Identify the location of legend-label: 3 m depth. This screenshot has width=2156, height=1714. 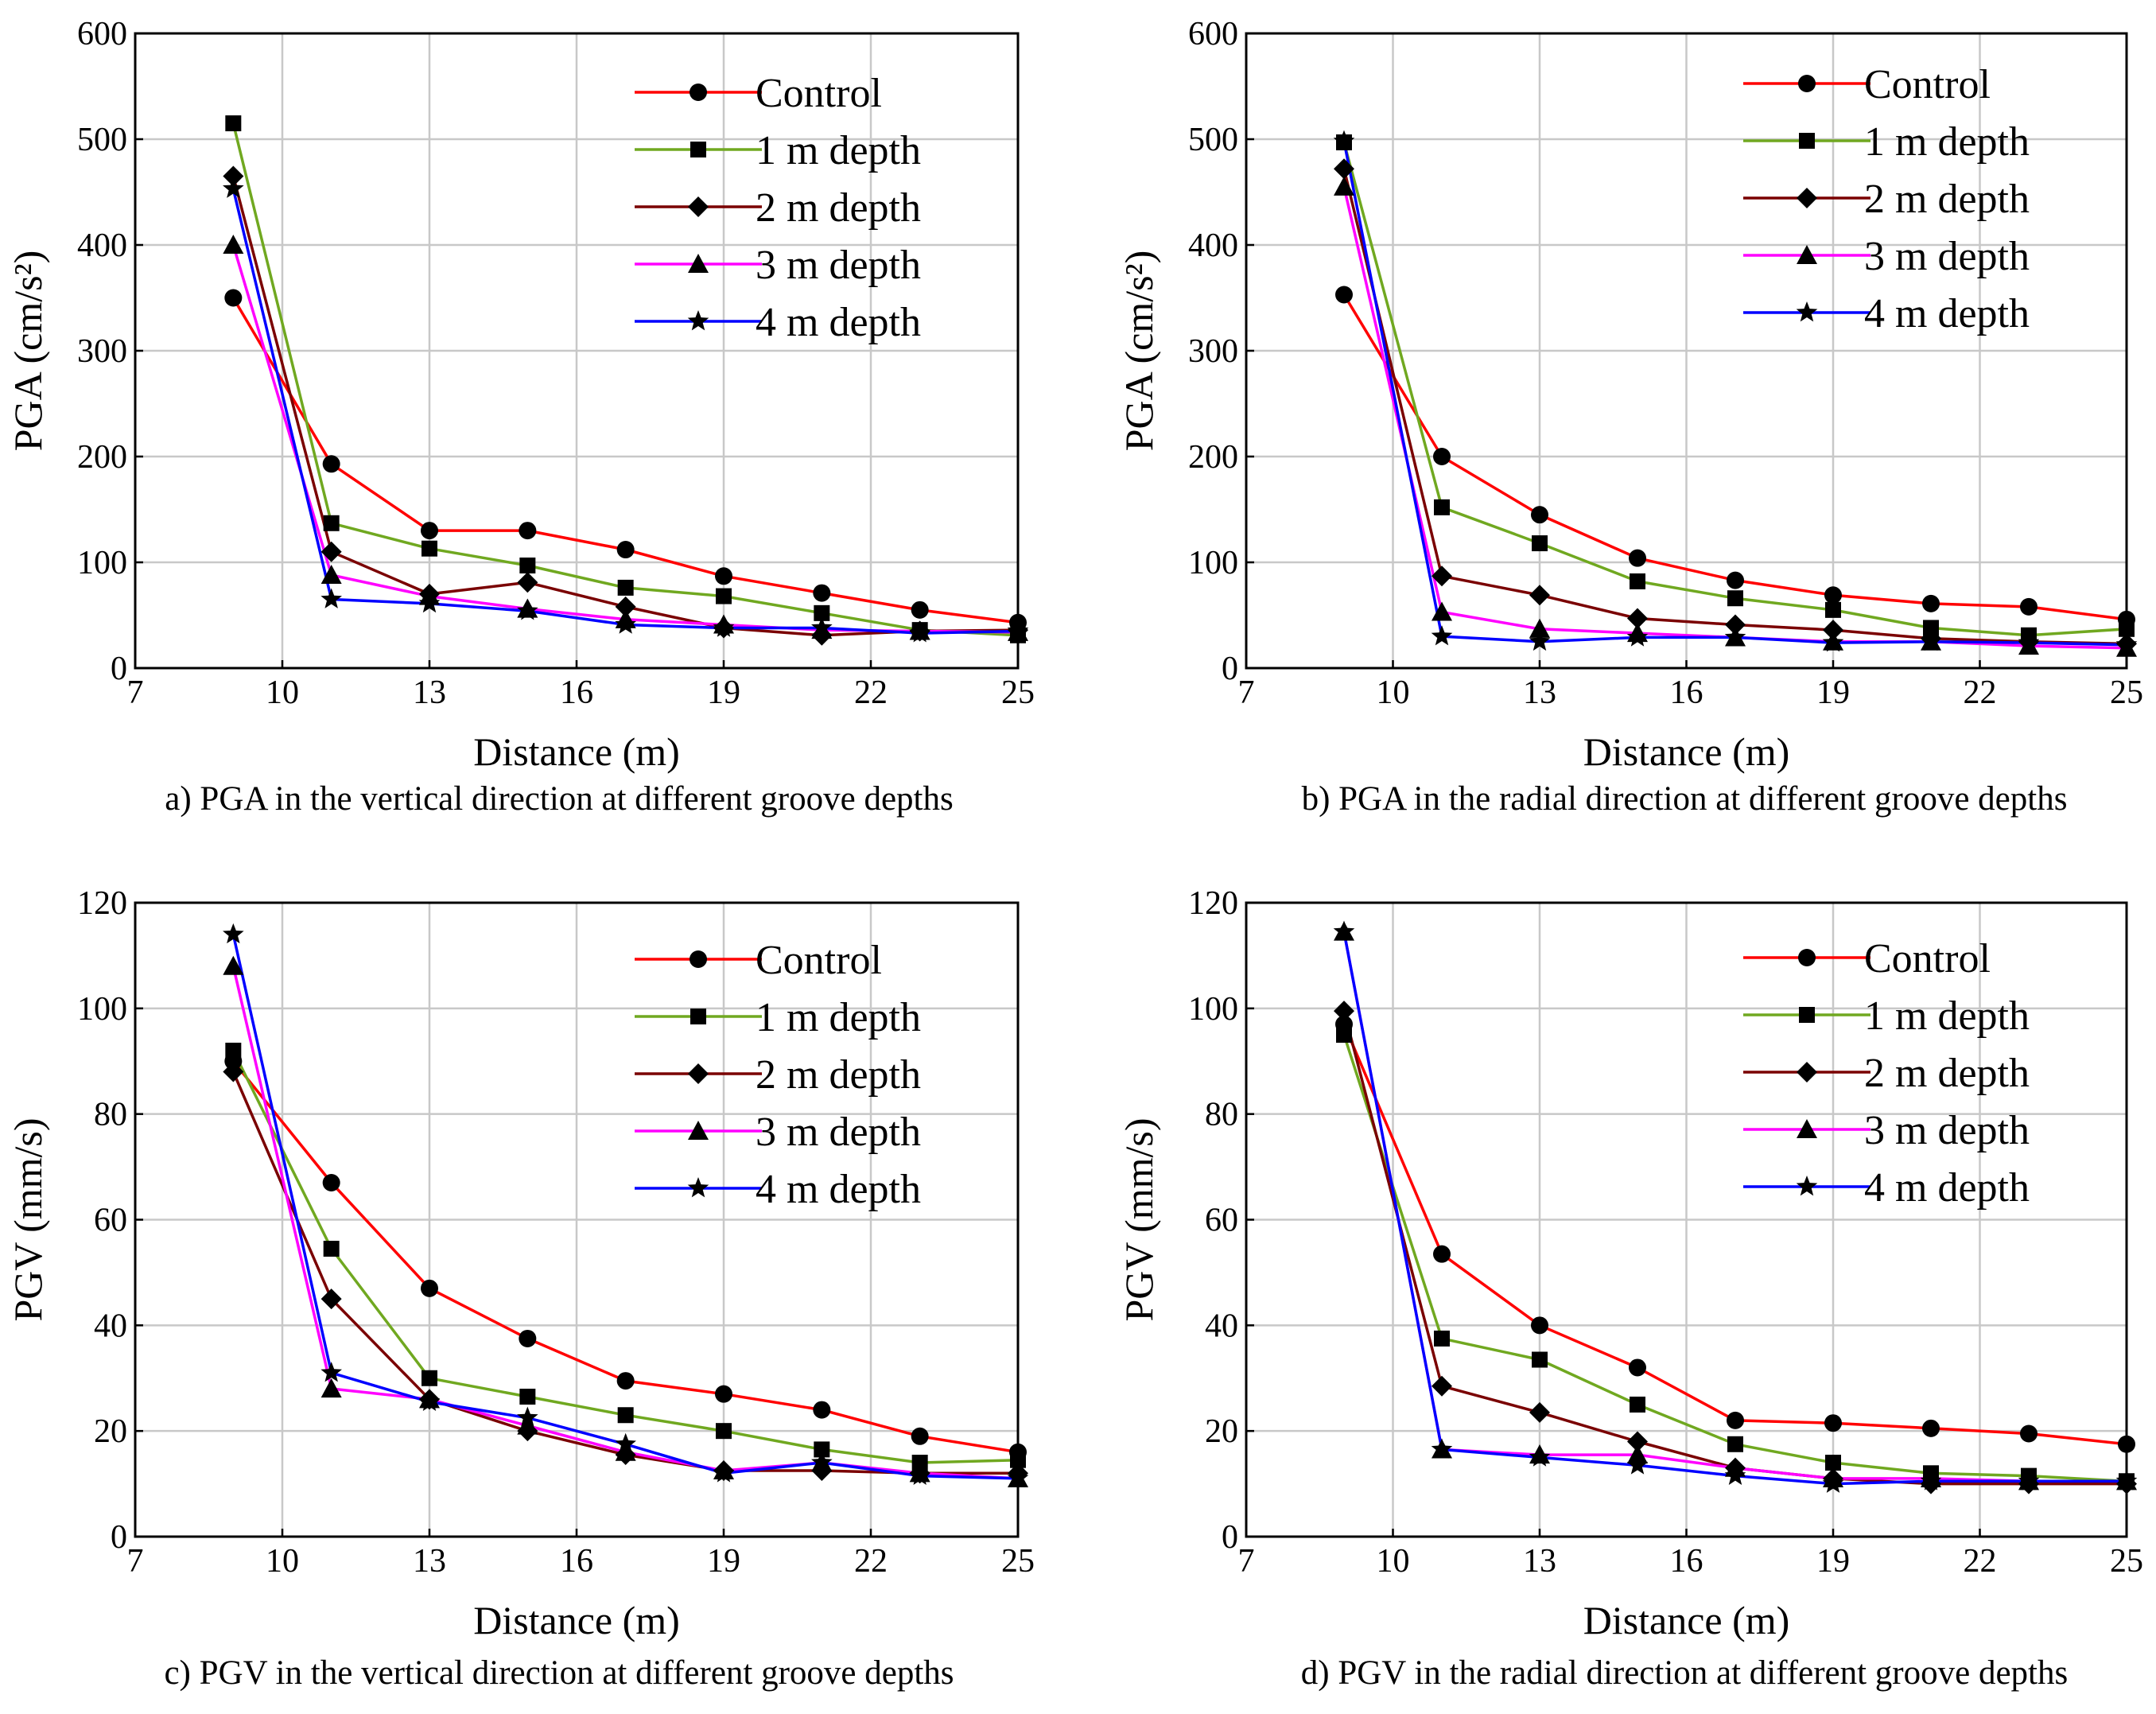
(838, 1132).